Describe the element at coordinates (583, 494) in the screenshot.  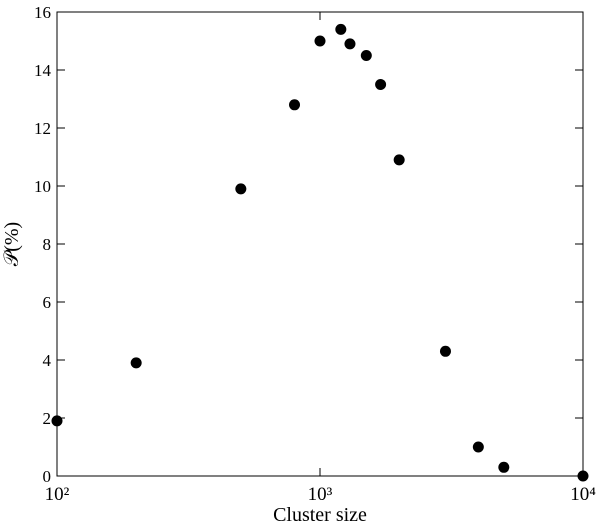
I see `x-tick-label: 10⁴` at that location.